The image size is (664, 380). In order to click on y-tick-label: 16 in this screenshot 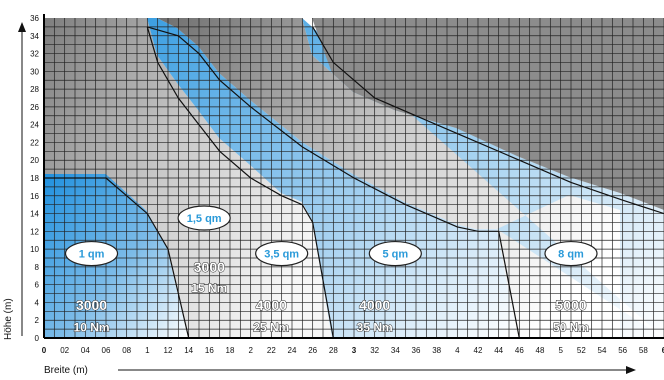, I will do `click(34, 196)`.